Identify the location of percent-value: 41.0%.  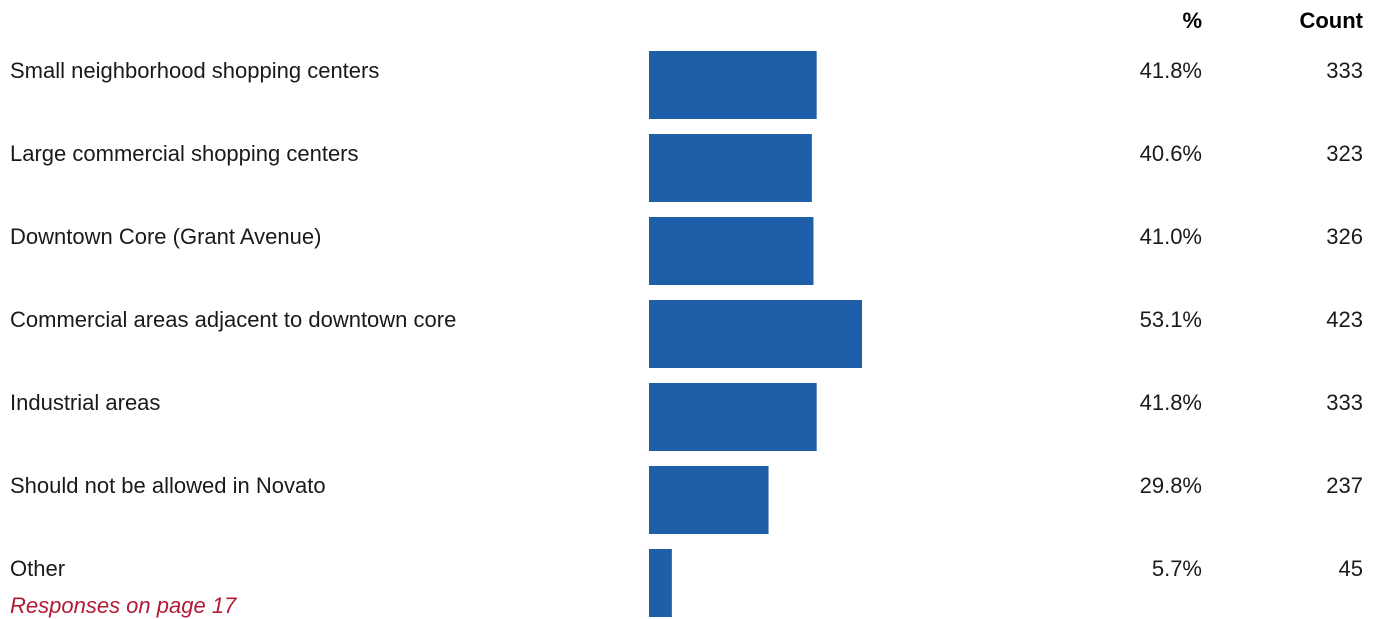
(1170, 236).